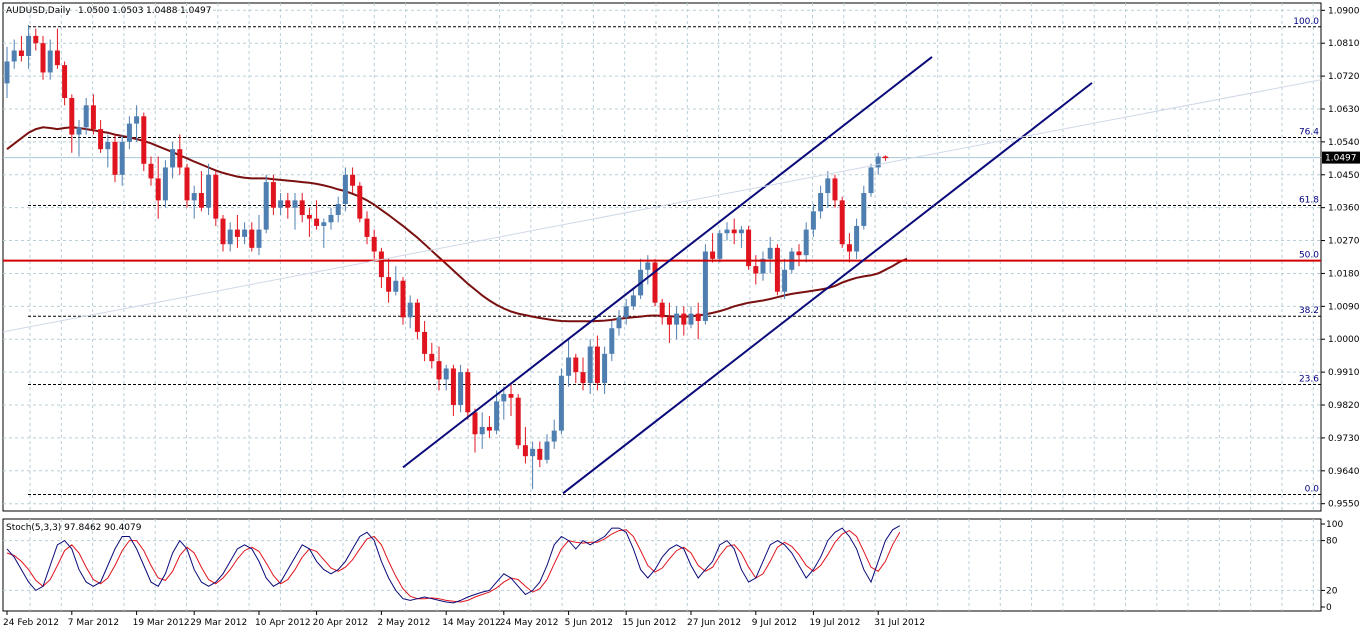  Describe the element at coordinates (1344, 11) in the screenshot. I see `price-tick-label: 1.0900` at that location.